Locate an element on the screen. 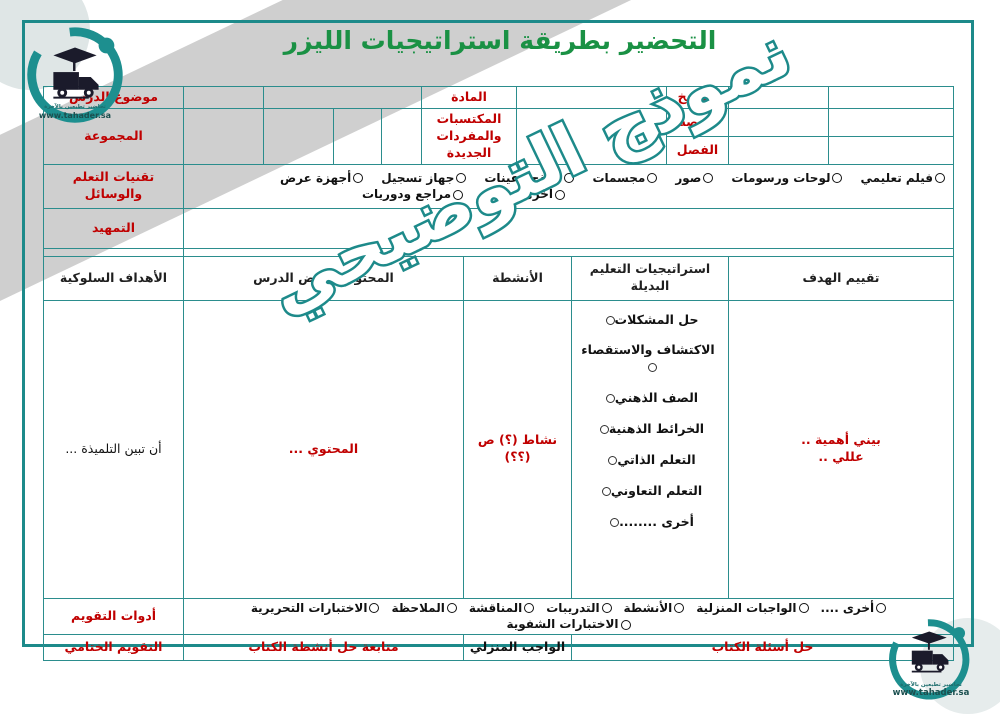  cell-spacer is located at coordinates (568, 252).